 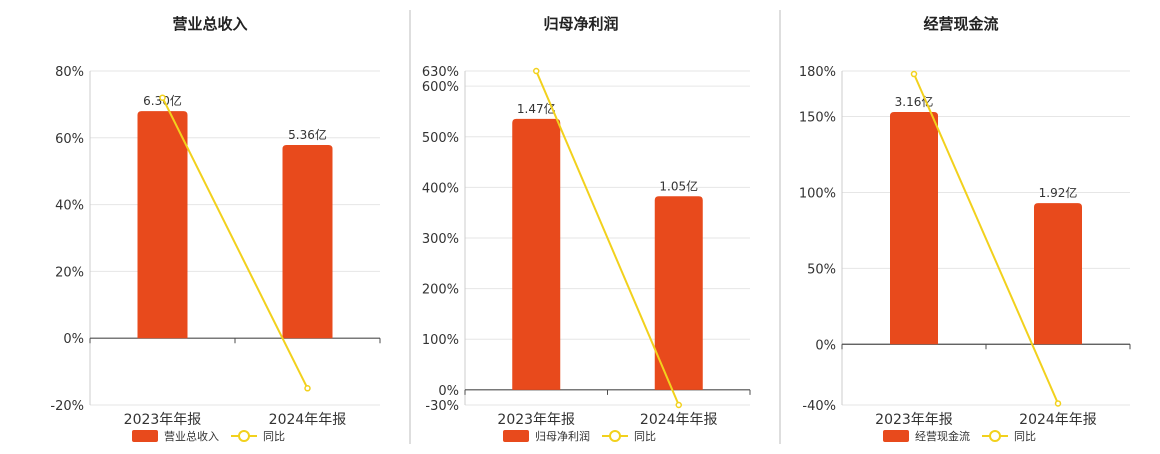 I want to click on bar-value-label: 1.92亿, so click(x=1058, y=192).